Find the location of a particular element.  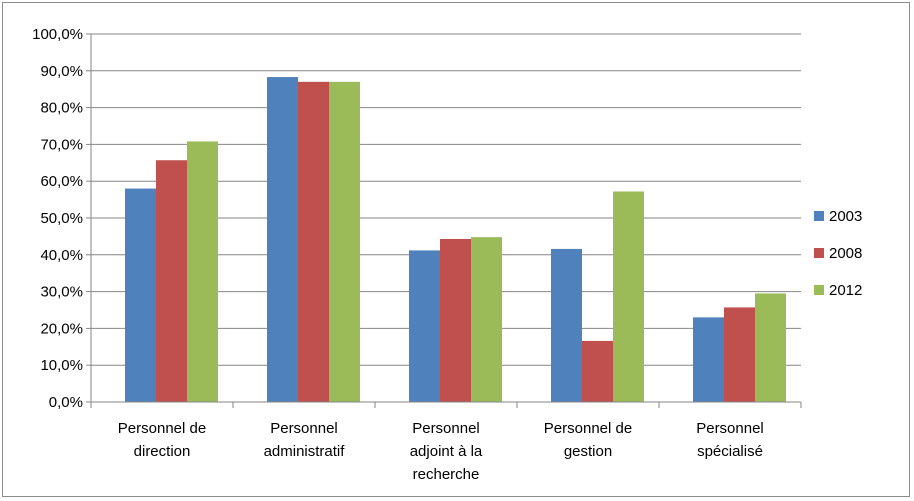

x-category-label: direction is located at coordinates (162, 451).